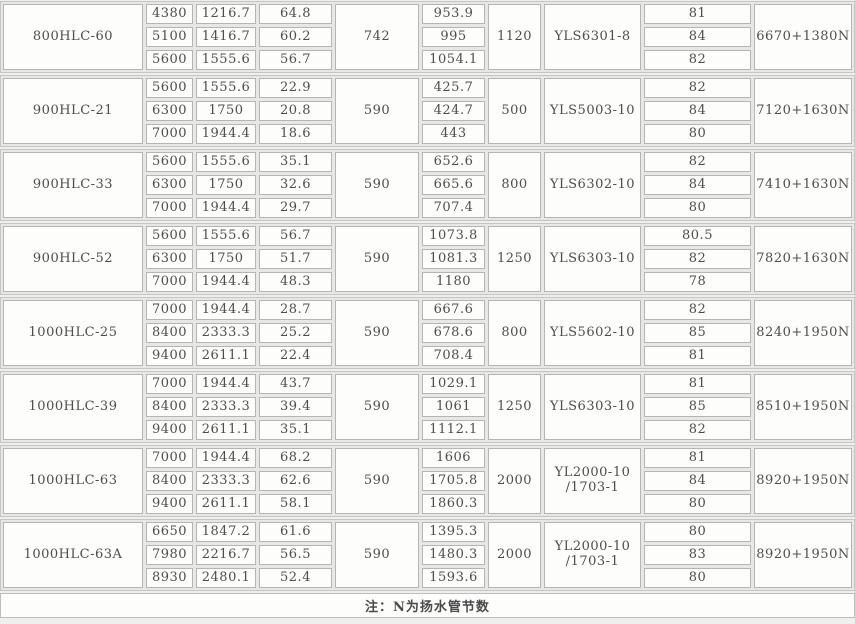 Image resolution: width=855 pixels, height=624 pixels. What do you see at coordinates (453, 236) in the screenshot?
I see `shaft-power-cell: 1073.8` at bounding box center [453, 236].